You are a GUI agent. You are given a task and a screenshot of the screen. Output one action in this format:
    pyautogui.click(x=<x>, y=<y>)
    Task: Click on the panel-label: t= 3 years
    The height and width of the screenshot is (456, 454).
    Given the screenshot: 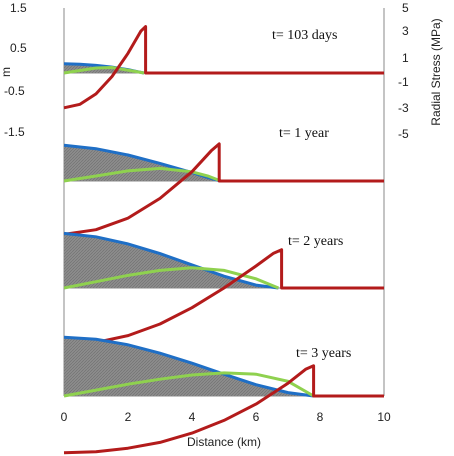 What is the action you would take?
    pyautogui.click(x=323, y=353)
    